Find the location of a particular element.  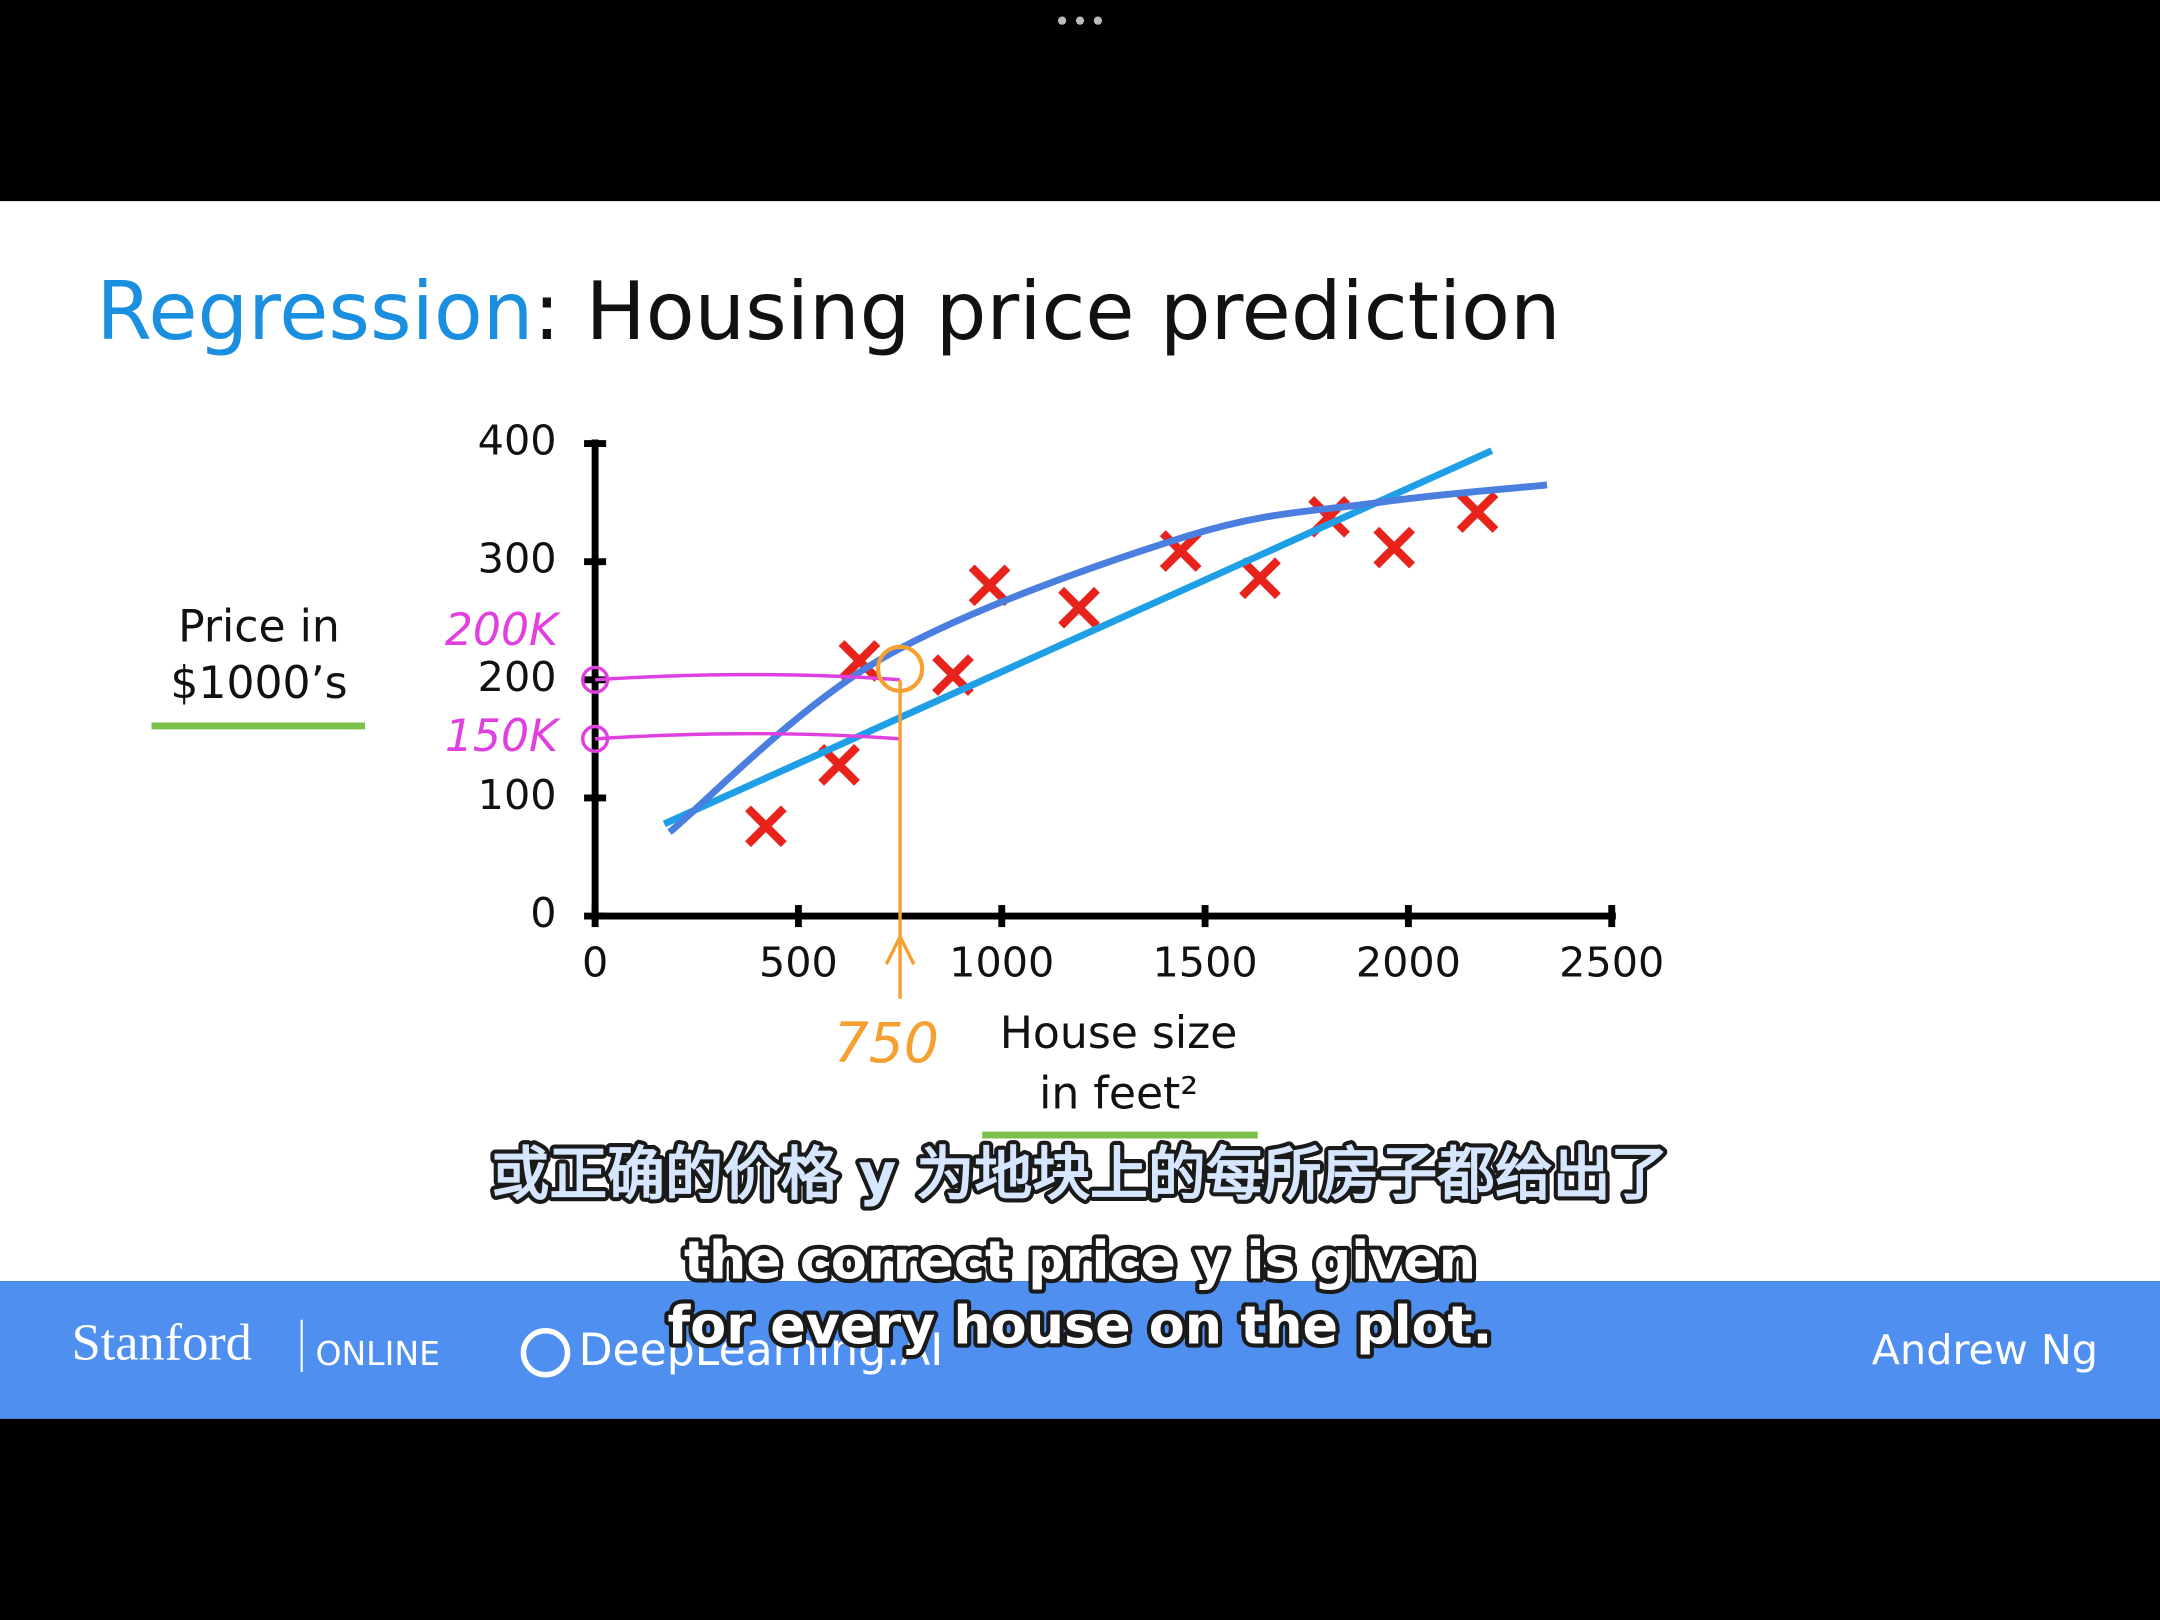

y-axis-label: $1000’s is located at coordinates (258, 683).